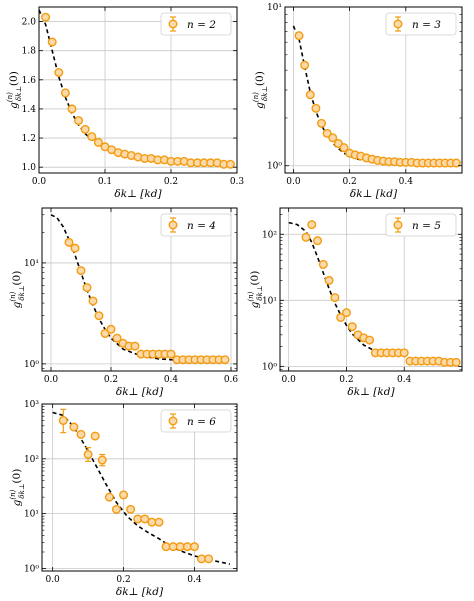 This screenshot has width=474, height=601. Describe the element at coordinates (231, 380) in the screenshot. I see `tick-label-x: 0.6` at that location.